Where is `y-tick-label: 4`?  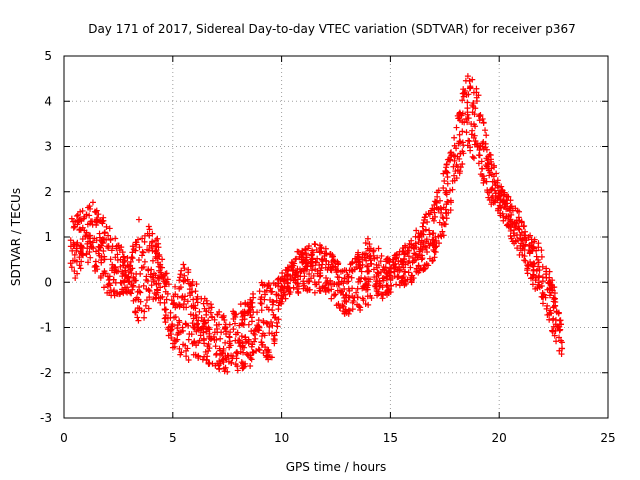 y-tick-label: 4 is located at coordinates (48, 101).